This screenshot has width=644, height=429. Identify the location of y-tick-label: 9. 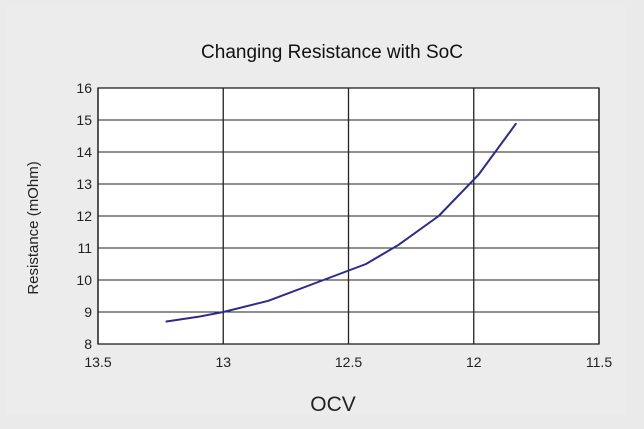
(88, 312).